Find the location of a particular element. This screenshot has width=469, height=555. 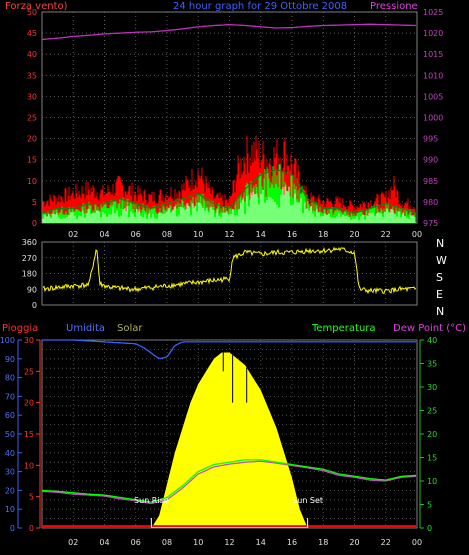

top-left-tick-label: 20 is located at coordinates (32, 139).